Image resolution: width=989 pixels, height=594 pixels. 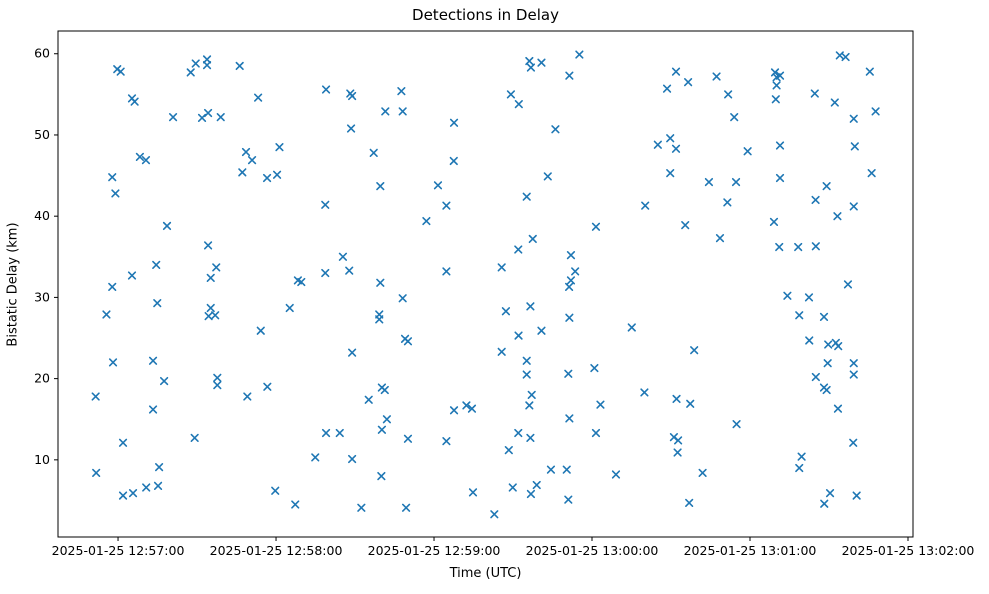 I want to click on x-tick-label: 2025-01-25 13:02:00, so click(x=908, y=550).